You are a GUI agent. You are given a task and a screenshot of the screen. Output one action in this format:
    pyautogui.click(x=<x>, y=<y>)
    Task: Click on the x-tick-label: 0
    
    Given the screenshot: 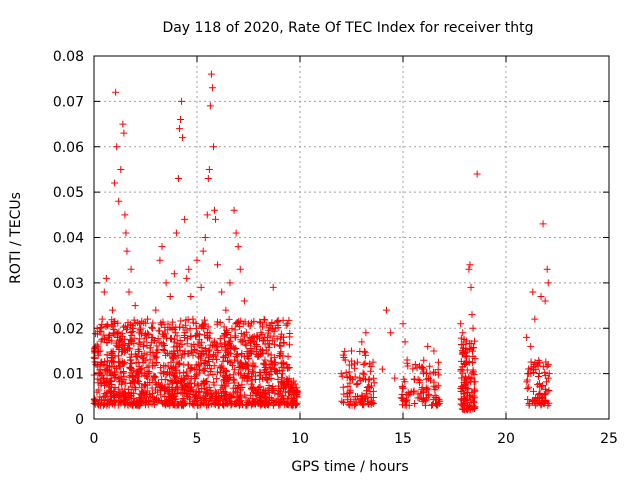 What is the action you would take?
    pyautogui.click(x=94, y=439)
    